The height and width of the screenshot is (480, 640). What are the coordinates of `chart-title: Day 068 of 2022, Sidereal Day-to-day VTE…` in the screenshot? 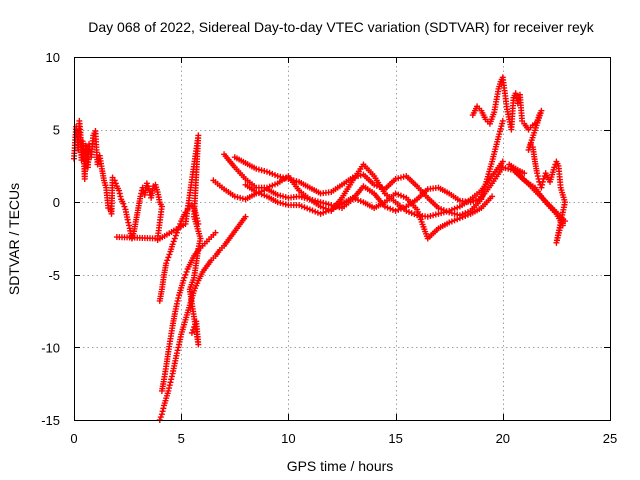 It's located at (341, 27).